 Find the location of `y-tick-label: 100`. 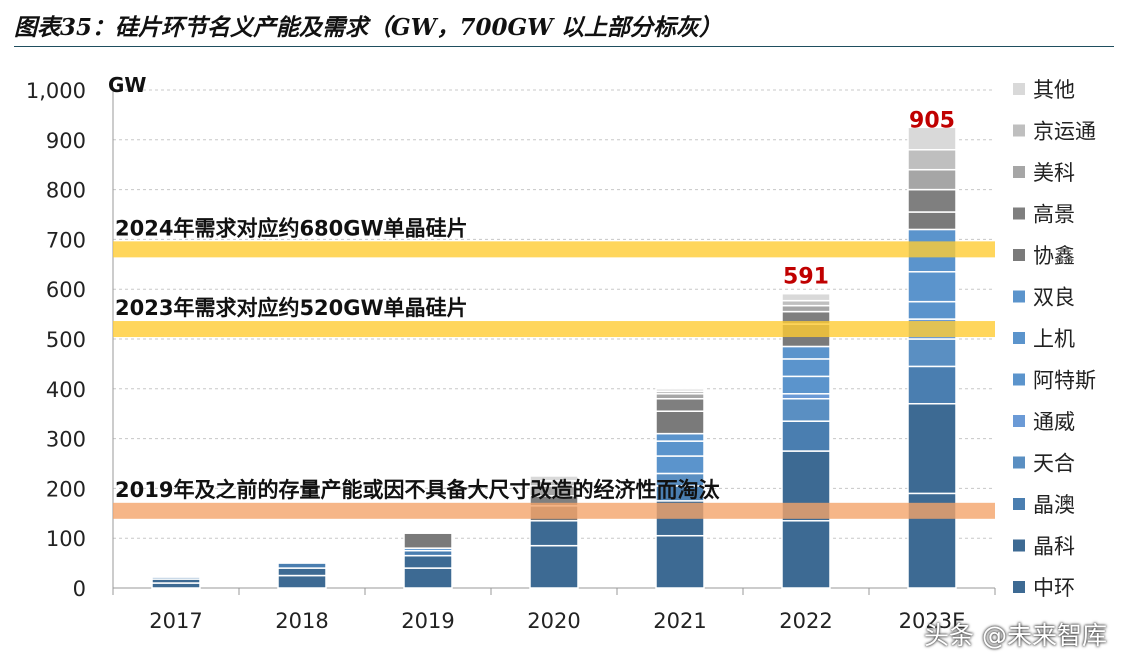

y-tick-label: 100 is located at coordinates (66, 539).